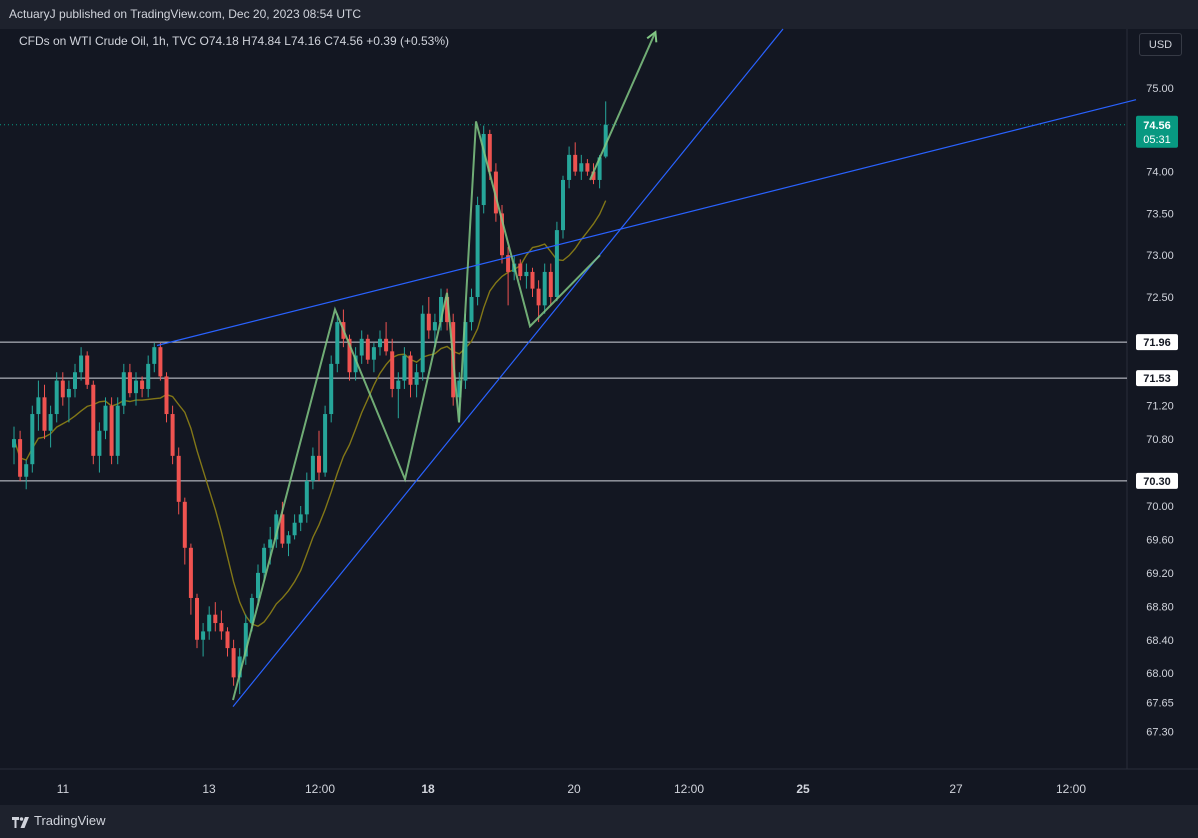 This screenshot has height=838, width=1198. I want to click on y-tick-label: 71.20, so click(1160, 407).